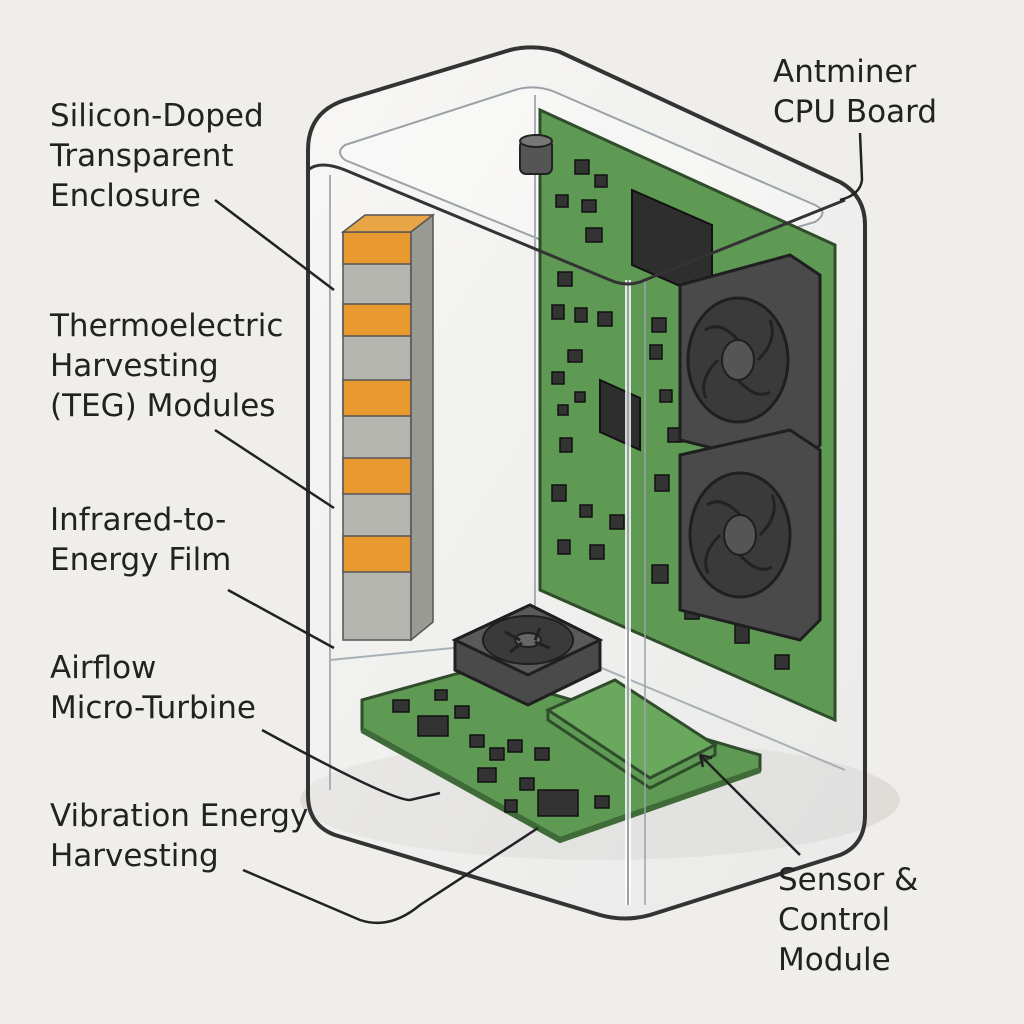 The image size is (1024, 1024). Describe the element at coordinates (834, 920) in the screenshot. I see `label-sensor-line2: Control` at that location.